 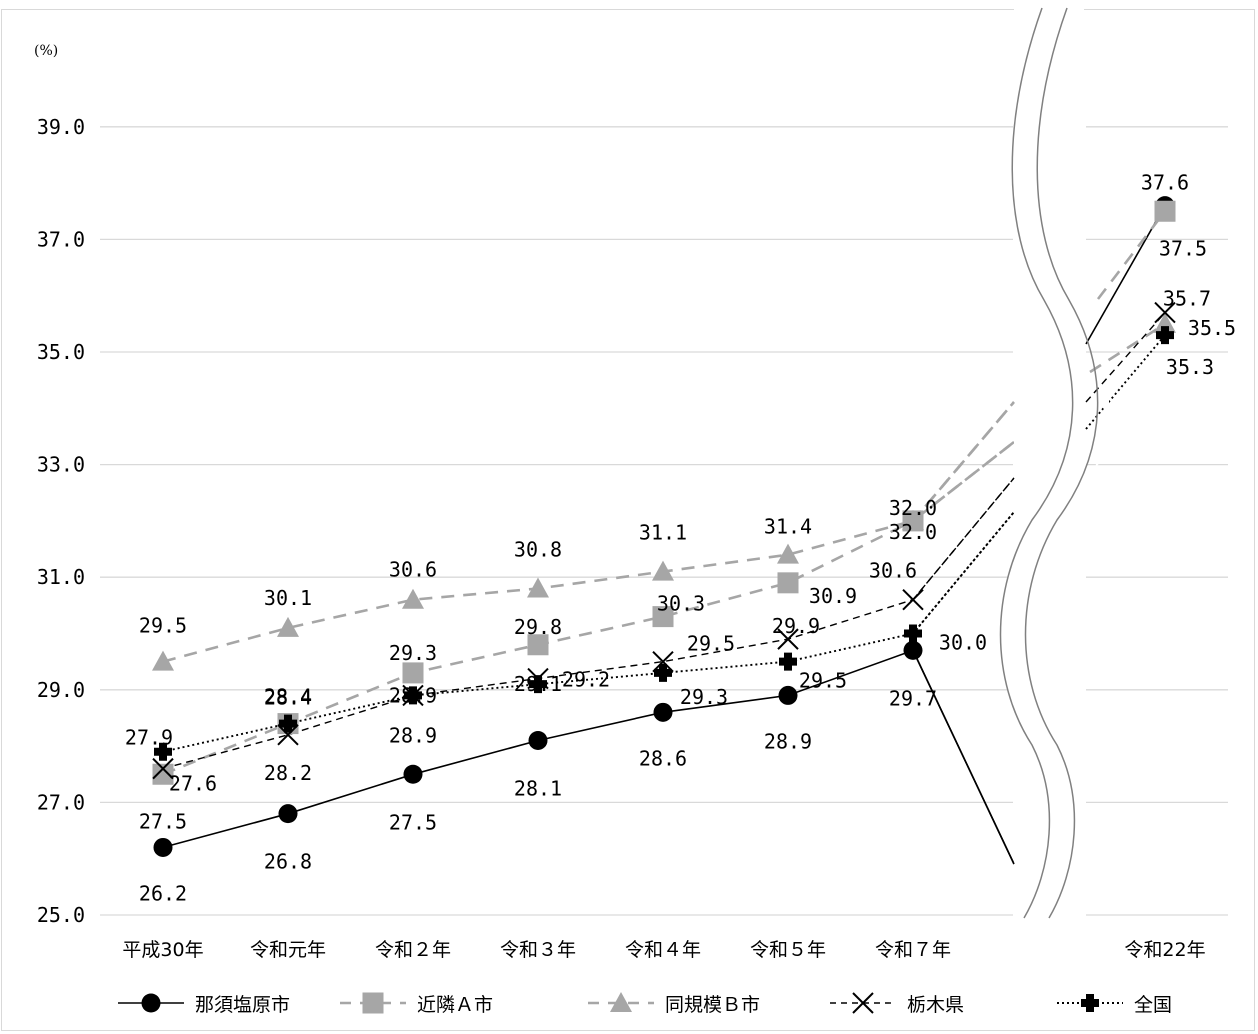 What do you see at coordinates (913, 698) in the screenshot?
I see `data-label: 29.7` at bounding box center [913, 698].